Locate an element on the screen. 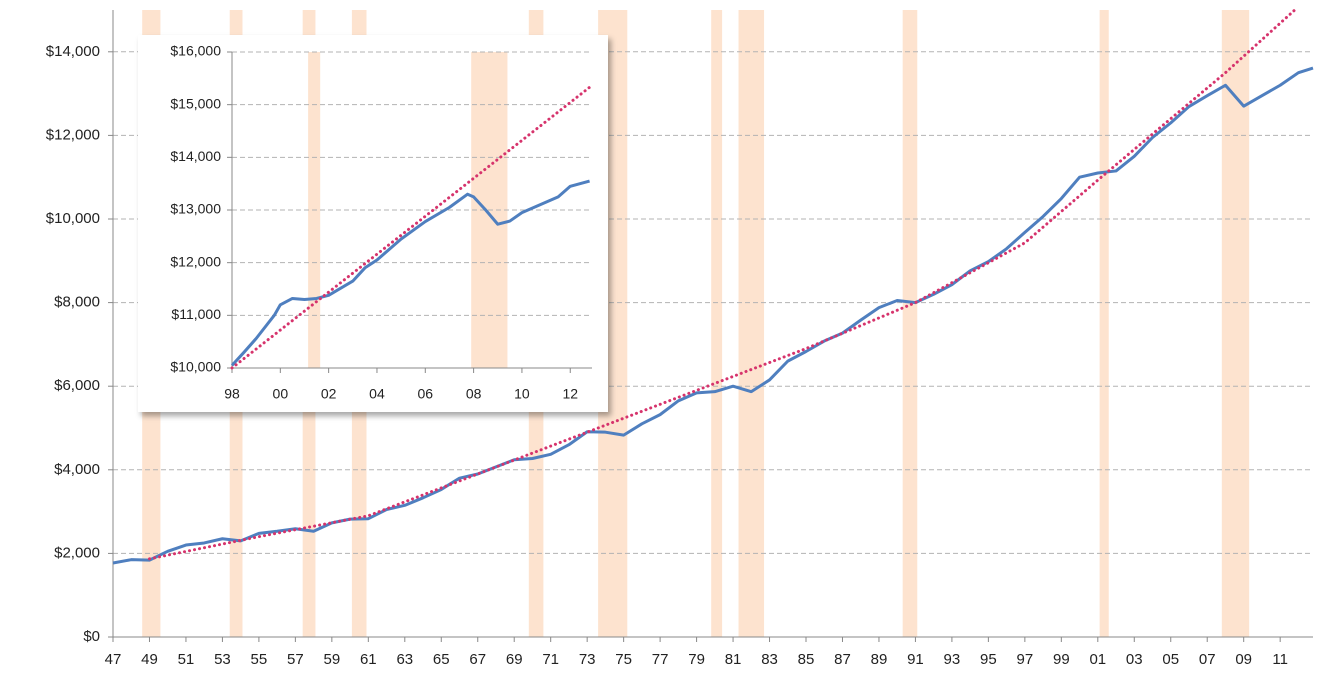  x-tick-label: 05 is located at coordinates (1170, 659).